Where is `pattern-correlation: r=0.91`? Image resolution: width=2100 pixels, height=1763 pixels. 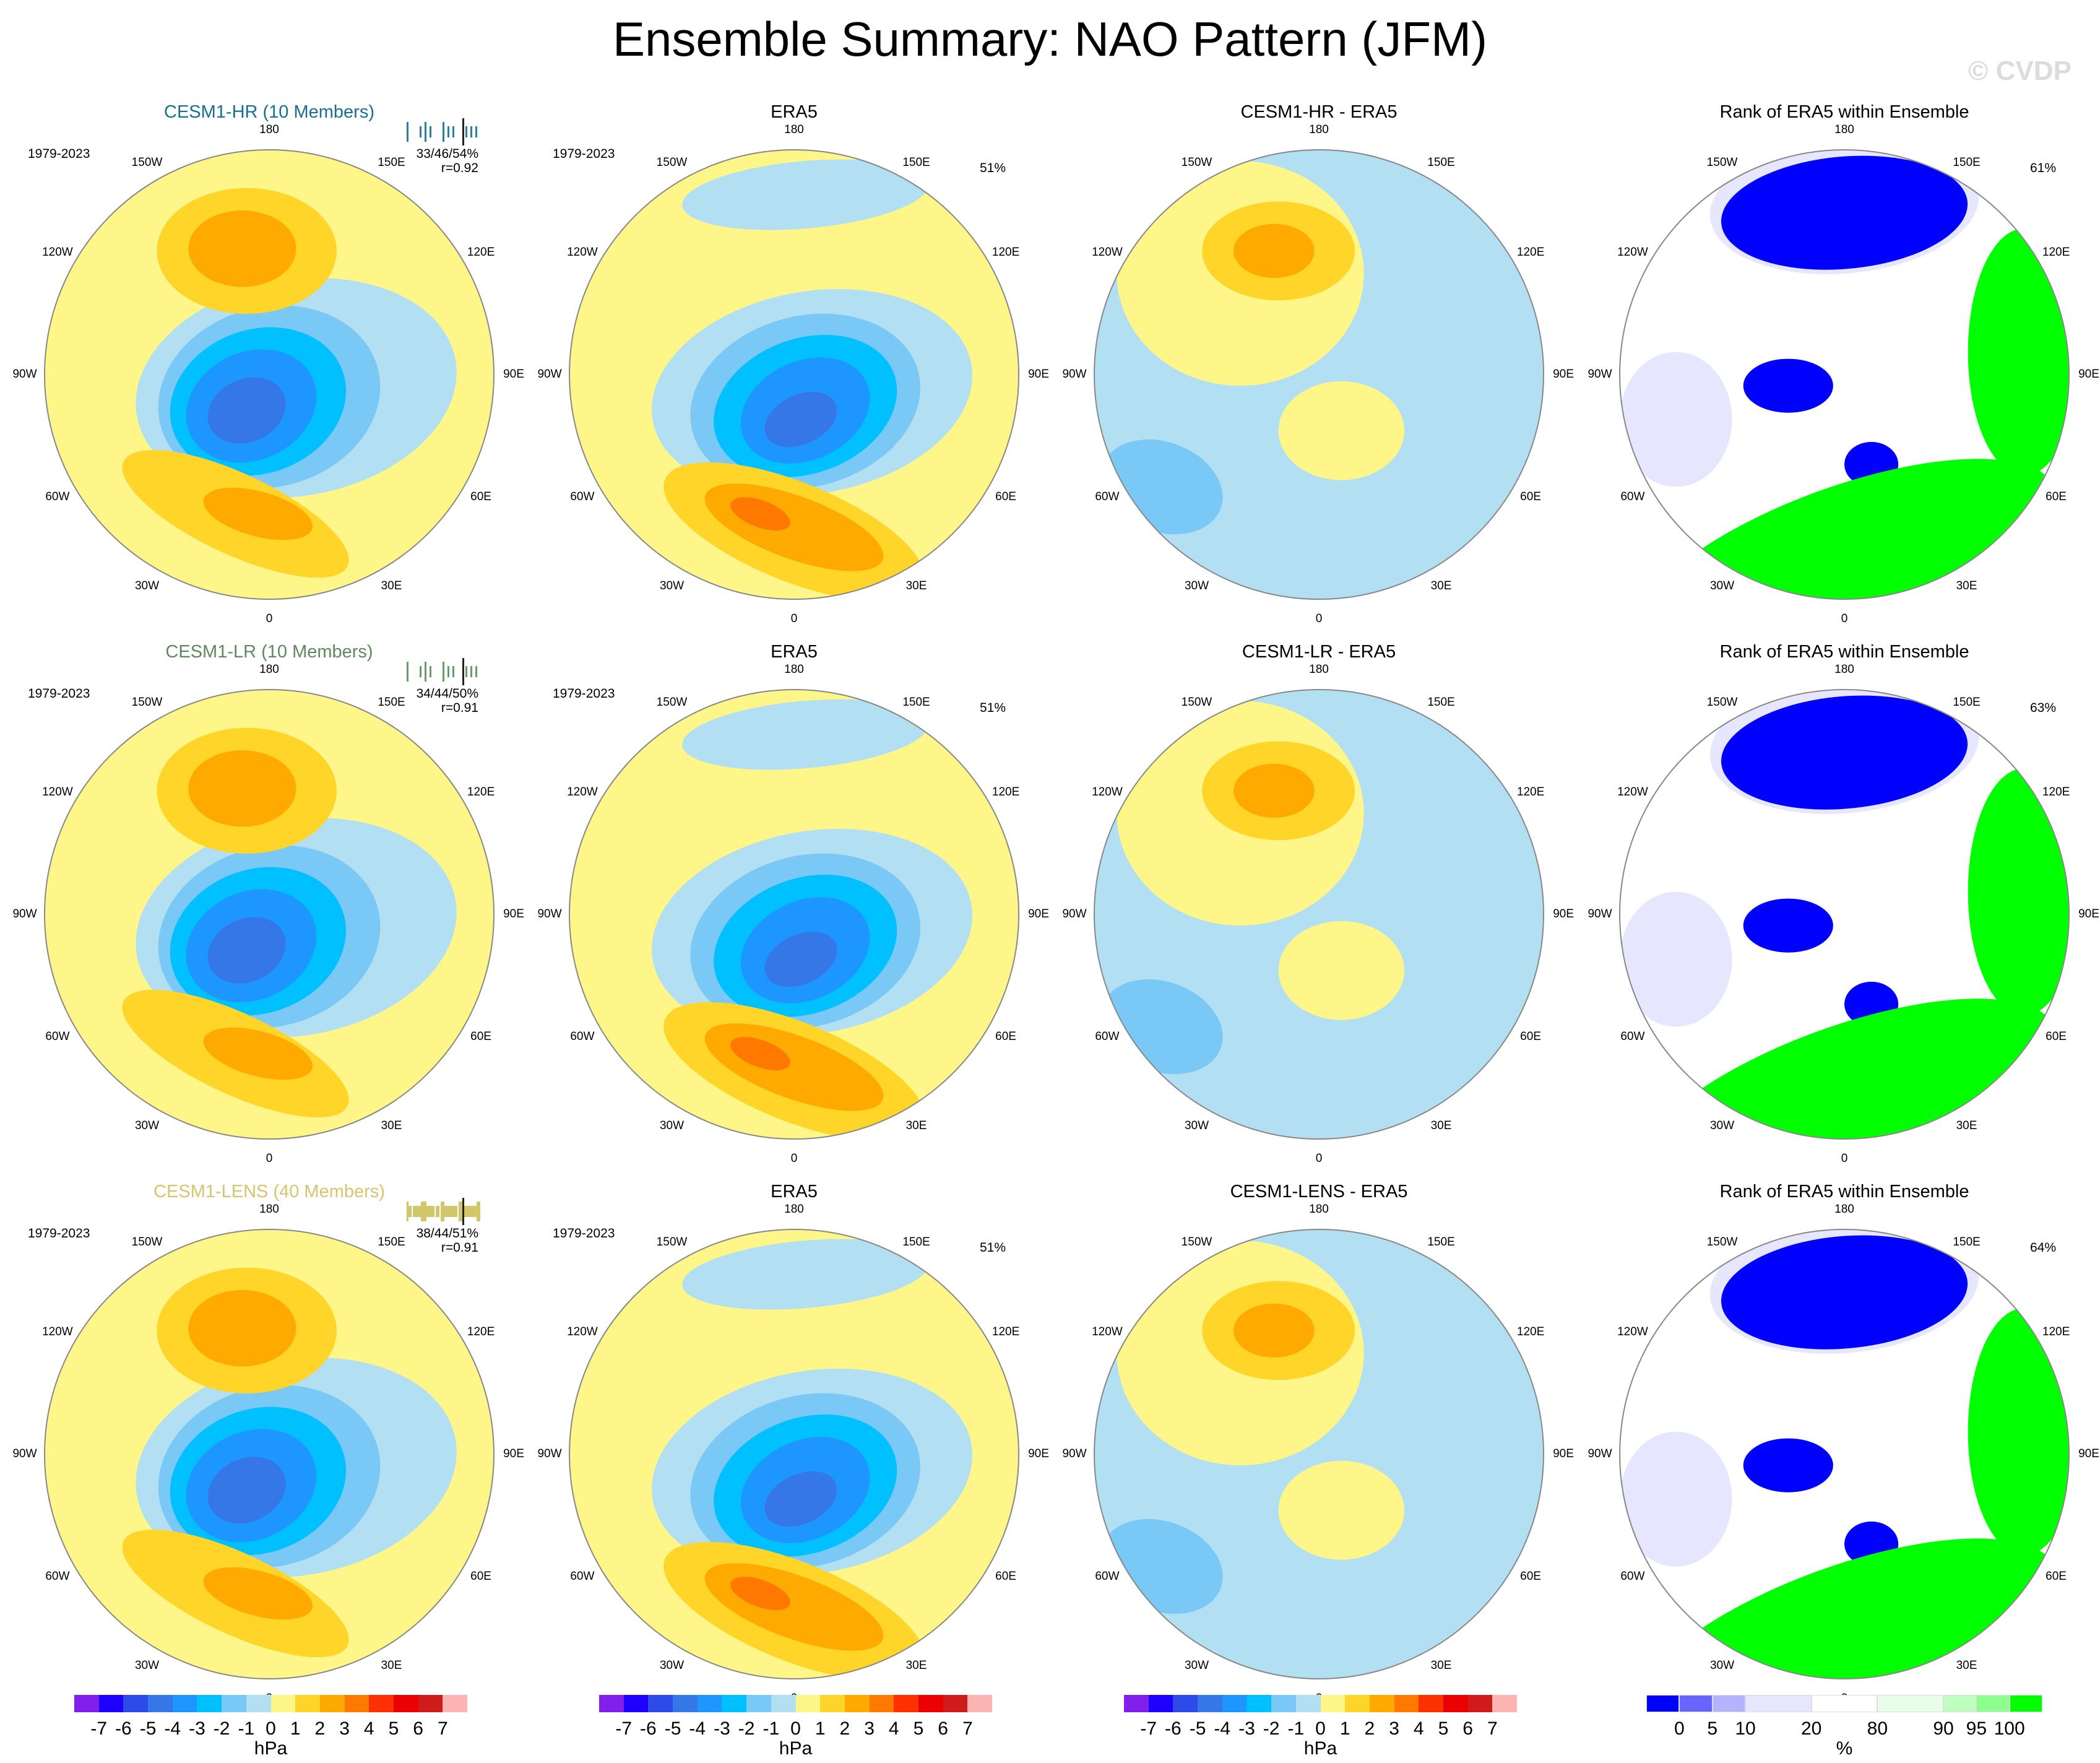
pattern-correlation: r=0.91 is located at coordinates (459, 1248).